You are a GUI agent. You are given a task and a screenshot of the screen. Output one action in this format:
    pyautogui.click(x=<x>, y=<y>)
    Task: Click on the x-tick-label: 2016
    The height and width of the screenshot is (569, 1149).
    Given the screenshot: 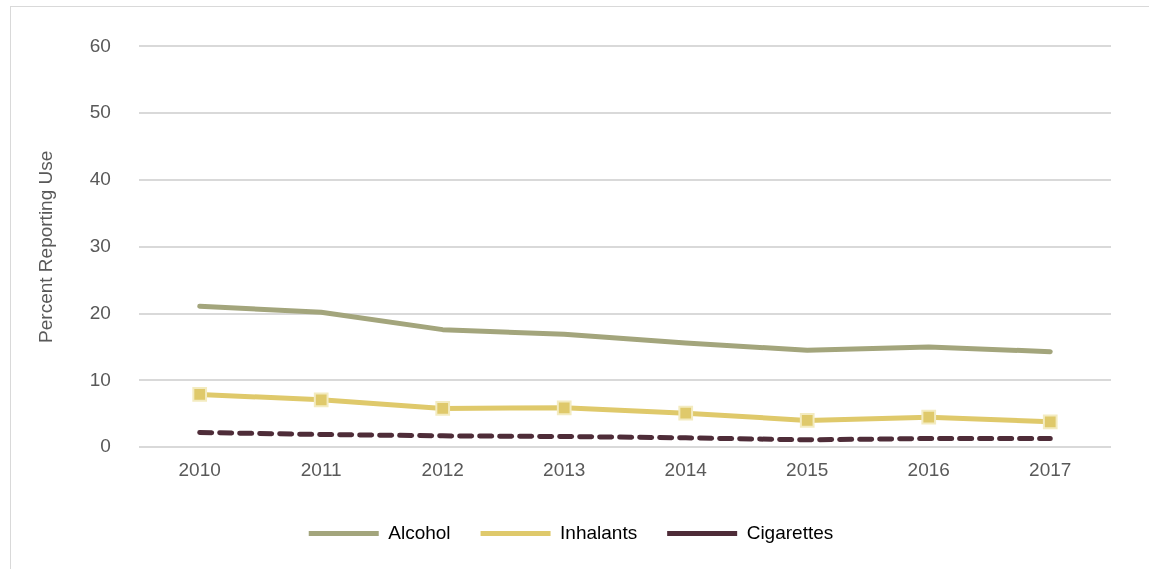 What is the action you would take?
    pyautogui.click(x=928, y=469)
    